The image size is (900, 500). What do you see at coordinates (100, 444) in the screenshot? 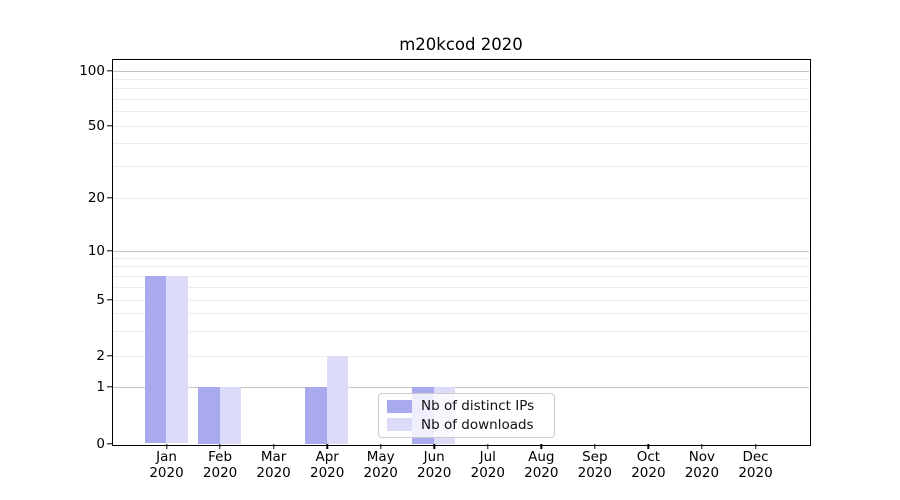
I see `y-tick-label-0: 0` at bounding box center [100, 444].